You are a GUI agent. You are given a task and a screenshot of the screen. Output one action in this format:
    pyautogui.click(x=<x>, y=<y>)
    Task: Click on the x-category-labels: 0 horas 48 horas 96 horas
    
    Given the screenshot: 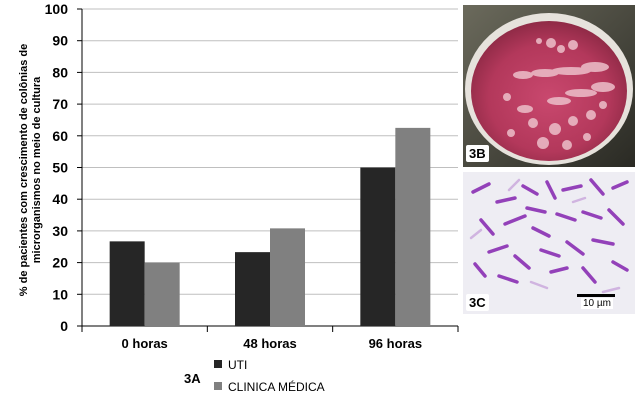 What is the action you would take?
    pyautogui.click(x=272, y=343)
    